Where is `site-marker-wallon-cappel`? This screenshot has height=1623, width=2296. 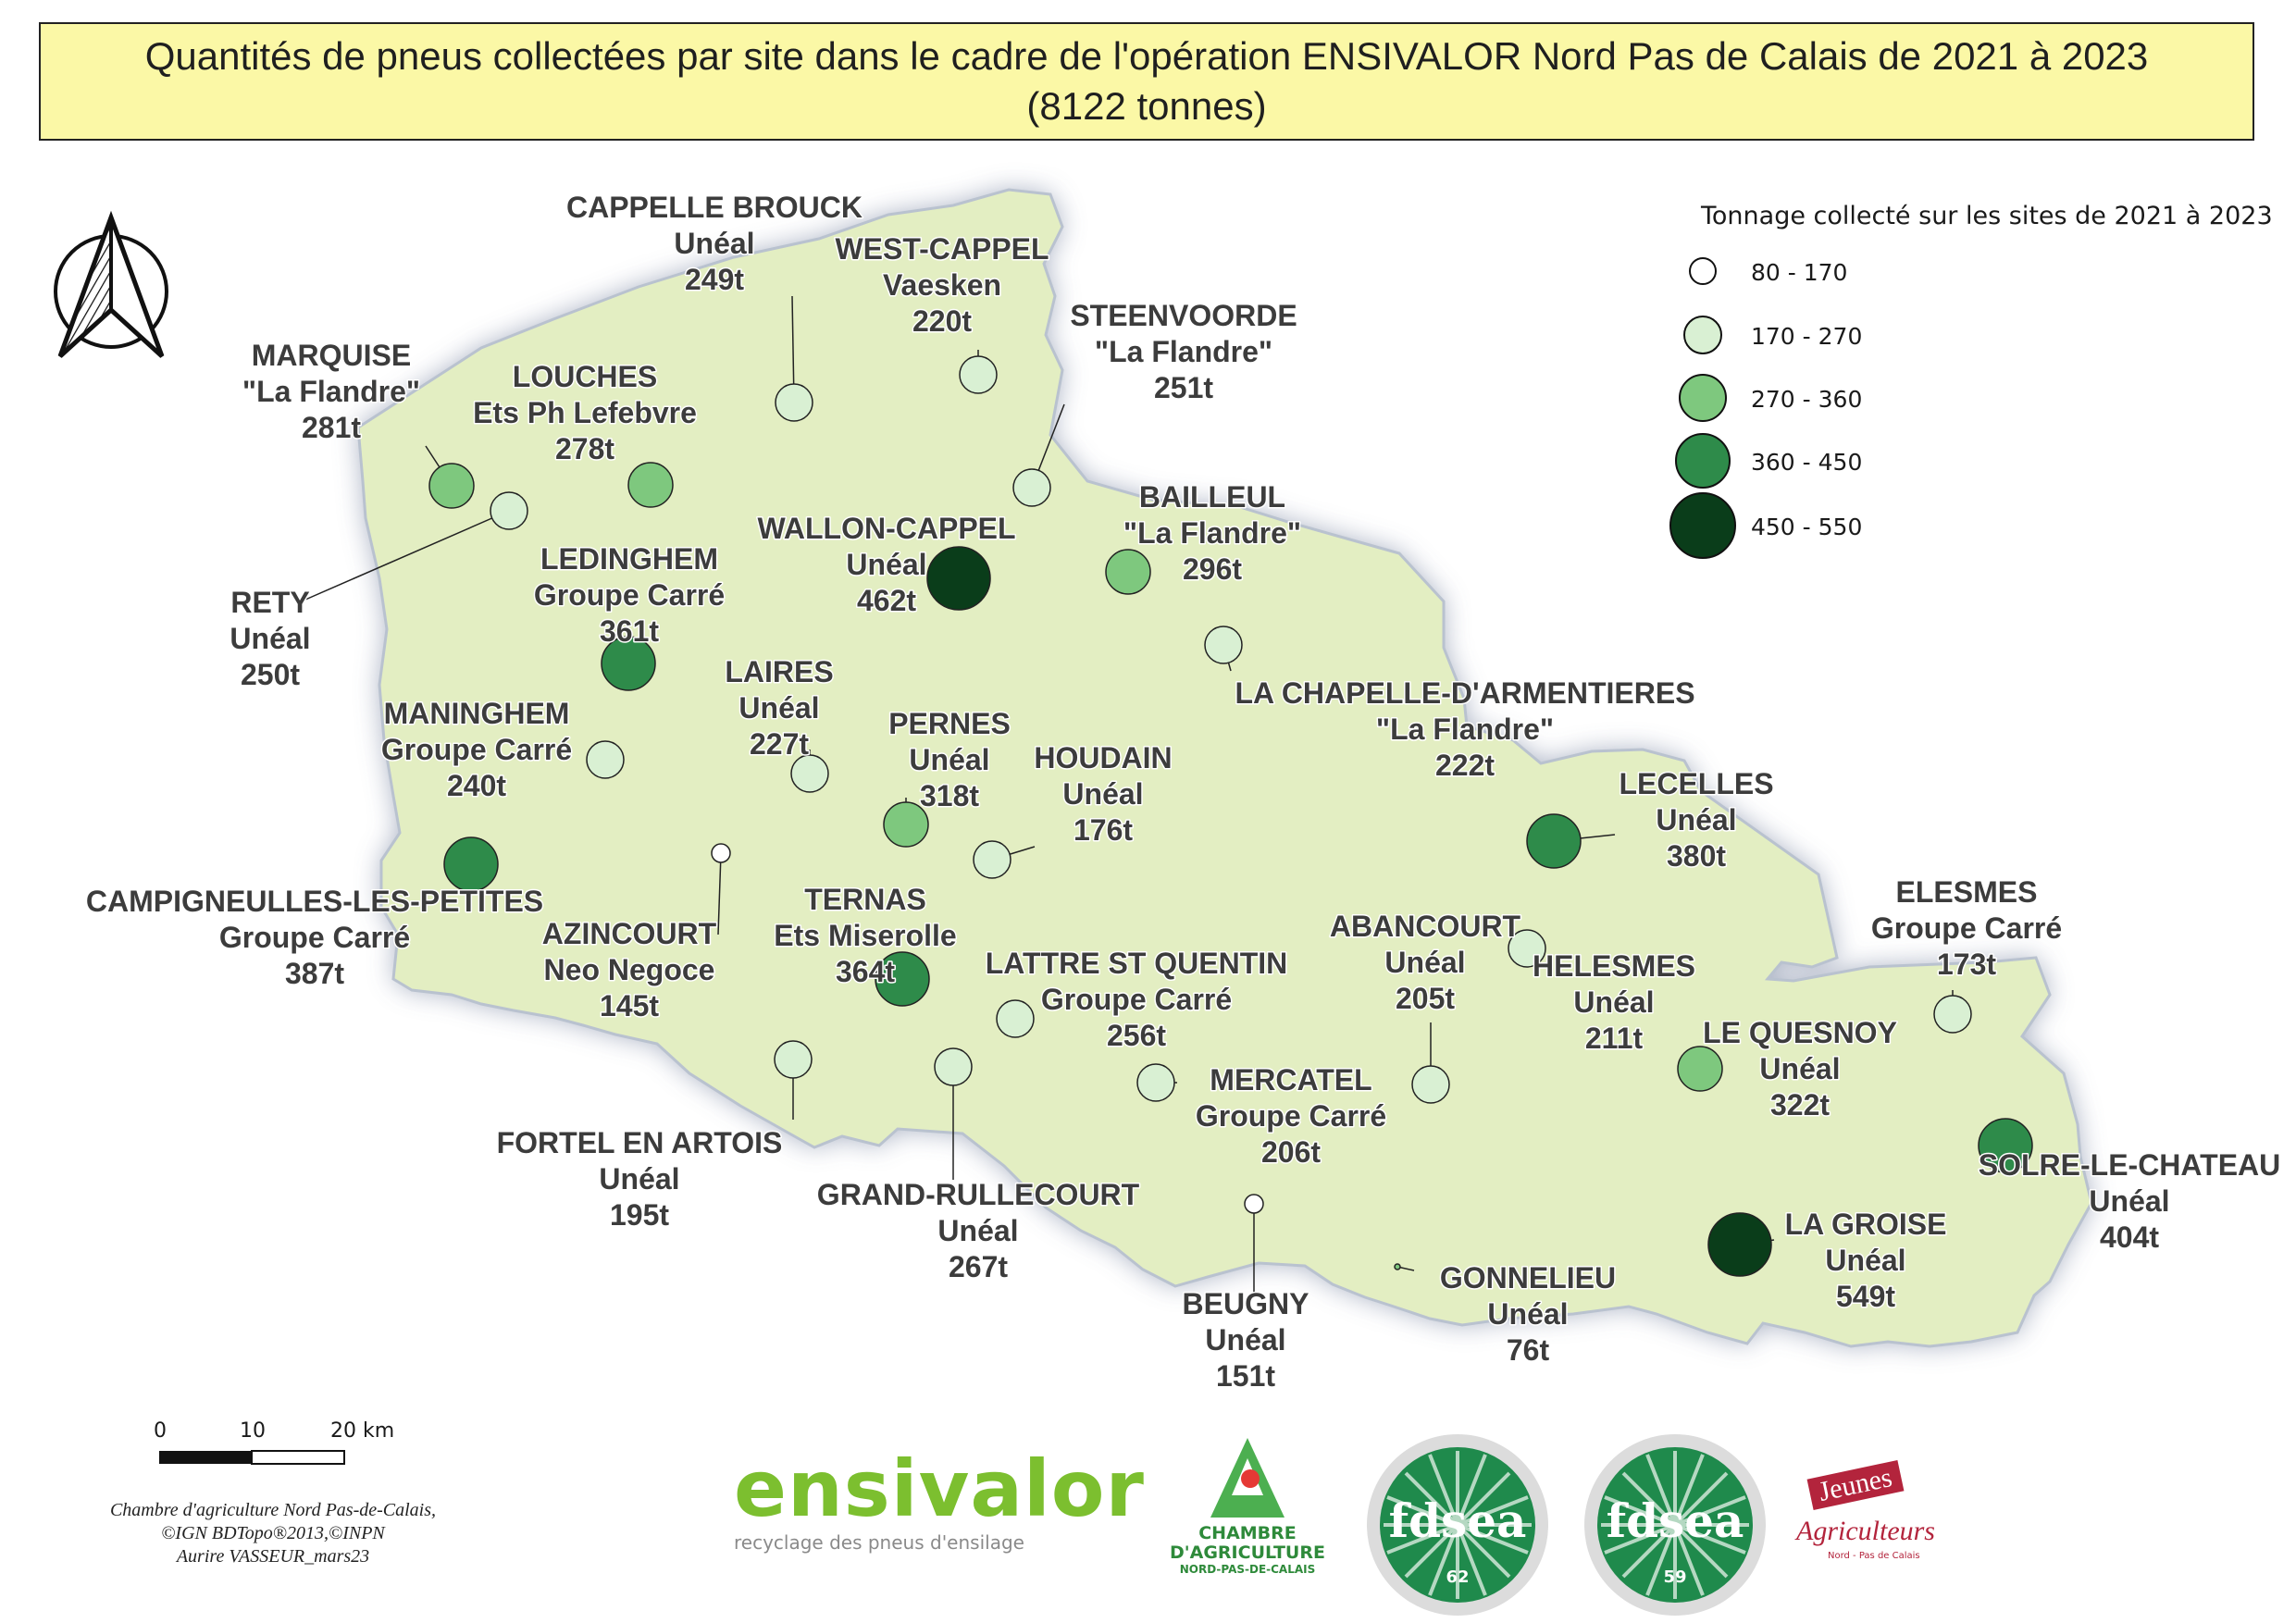 site-marker-wallon-cappel is located at coordinates (958, 578).